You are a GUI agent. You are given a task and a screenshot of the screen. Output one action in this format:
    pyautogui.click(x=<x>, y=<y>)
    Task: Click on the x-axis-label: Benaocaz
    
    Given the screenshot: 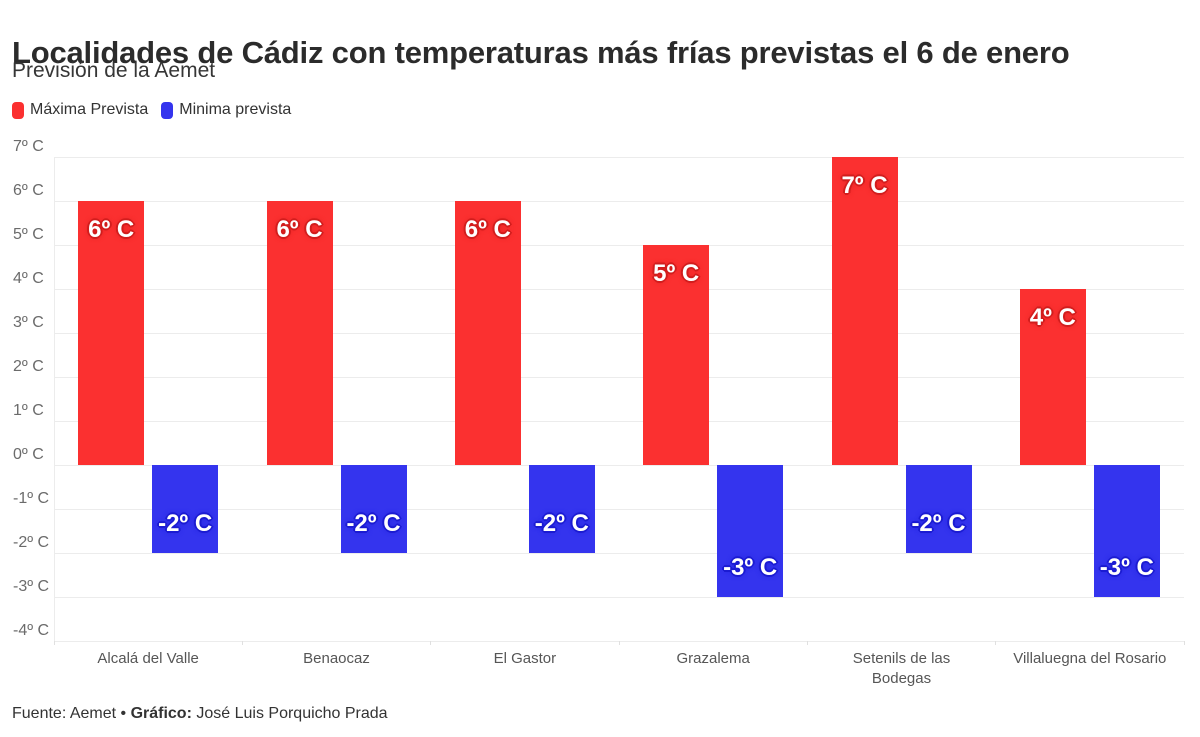 What is the action you would take?
    pyautogui.click(x=336, y=658)
    